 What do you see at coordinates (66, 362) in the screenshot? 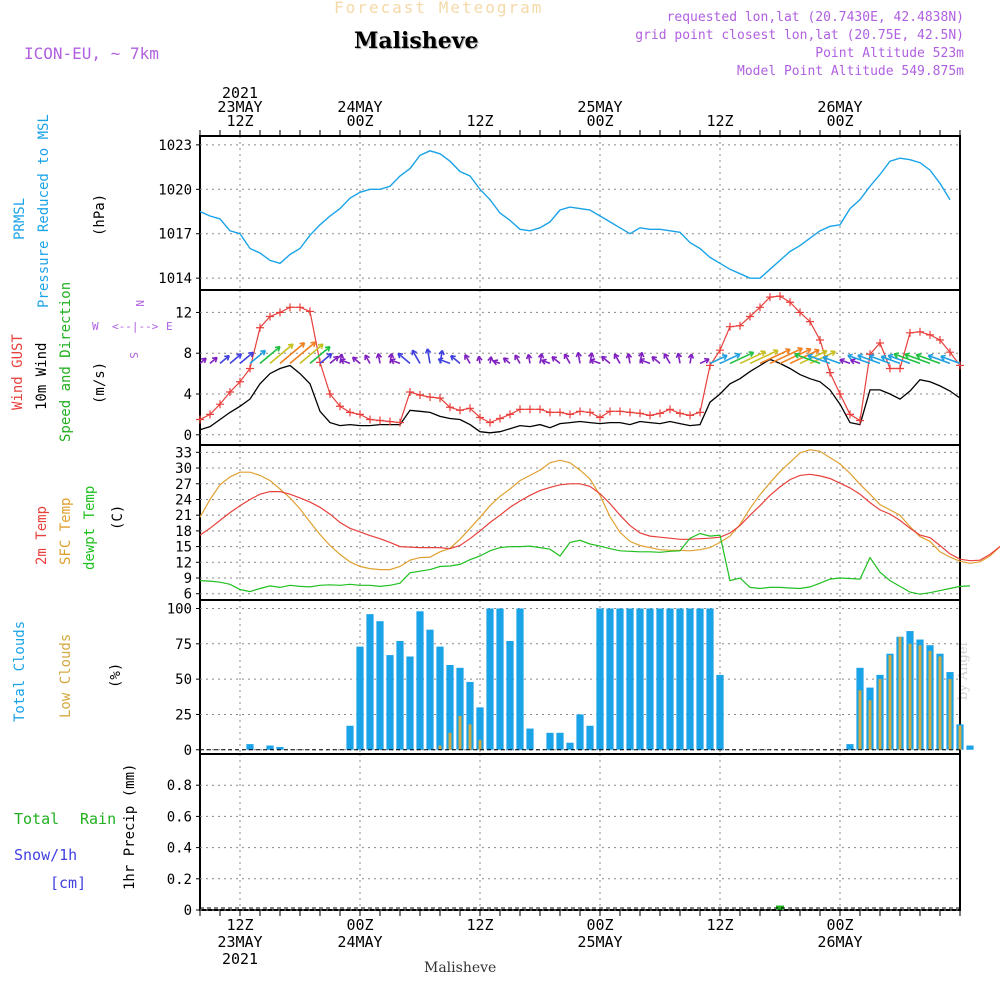
I see `wind-direction-label: Speed and Direction` at bounding box center [66, 362].